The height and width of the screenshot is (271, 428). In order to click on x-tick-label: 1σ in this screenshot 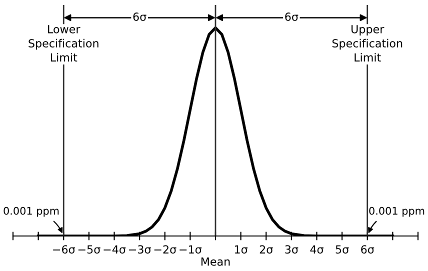, I will do `click(241, 249)`.